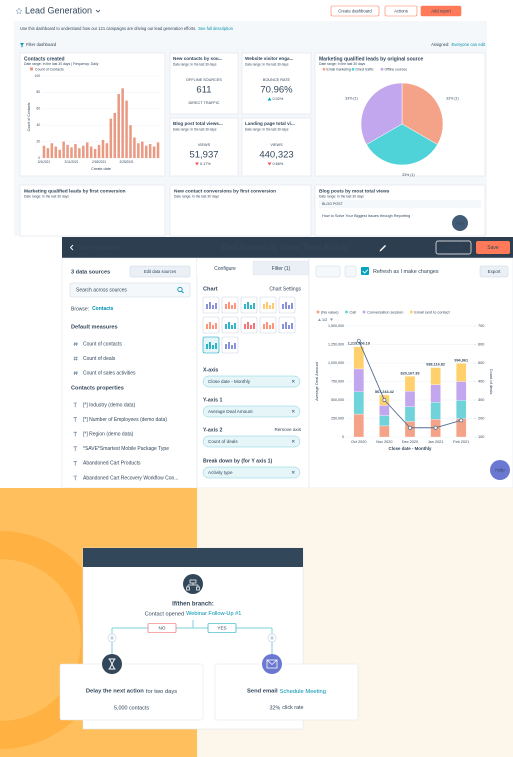  I want to click on filter-dashboard: Filter dashboard, so click(41, 44).